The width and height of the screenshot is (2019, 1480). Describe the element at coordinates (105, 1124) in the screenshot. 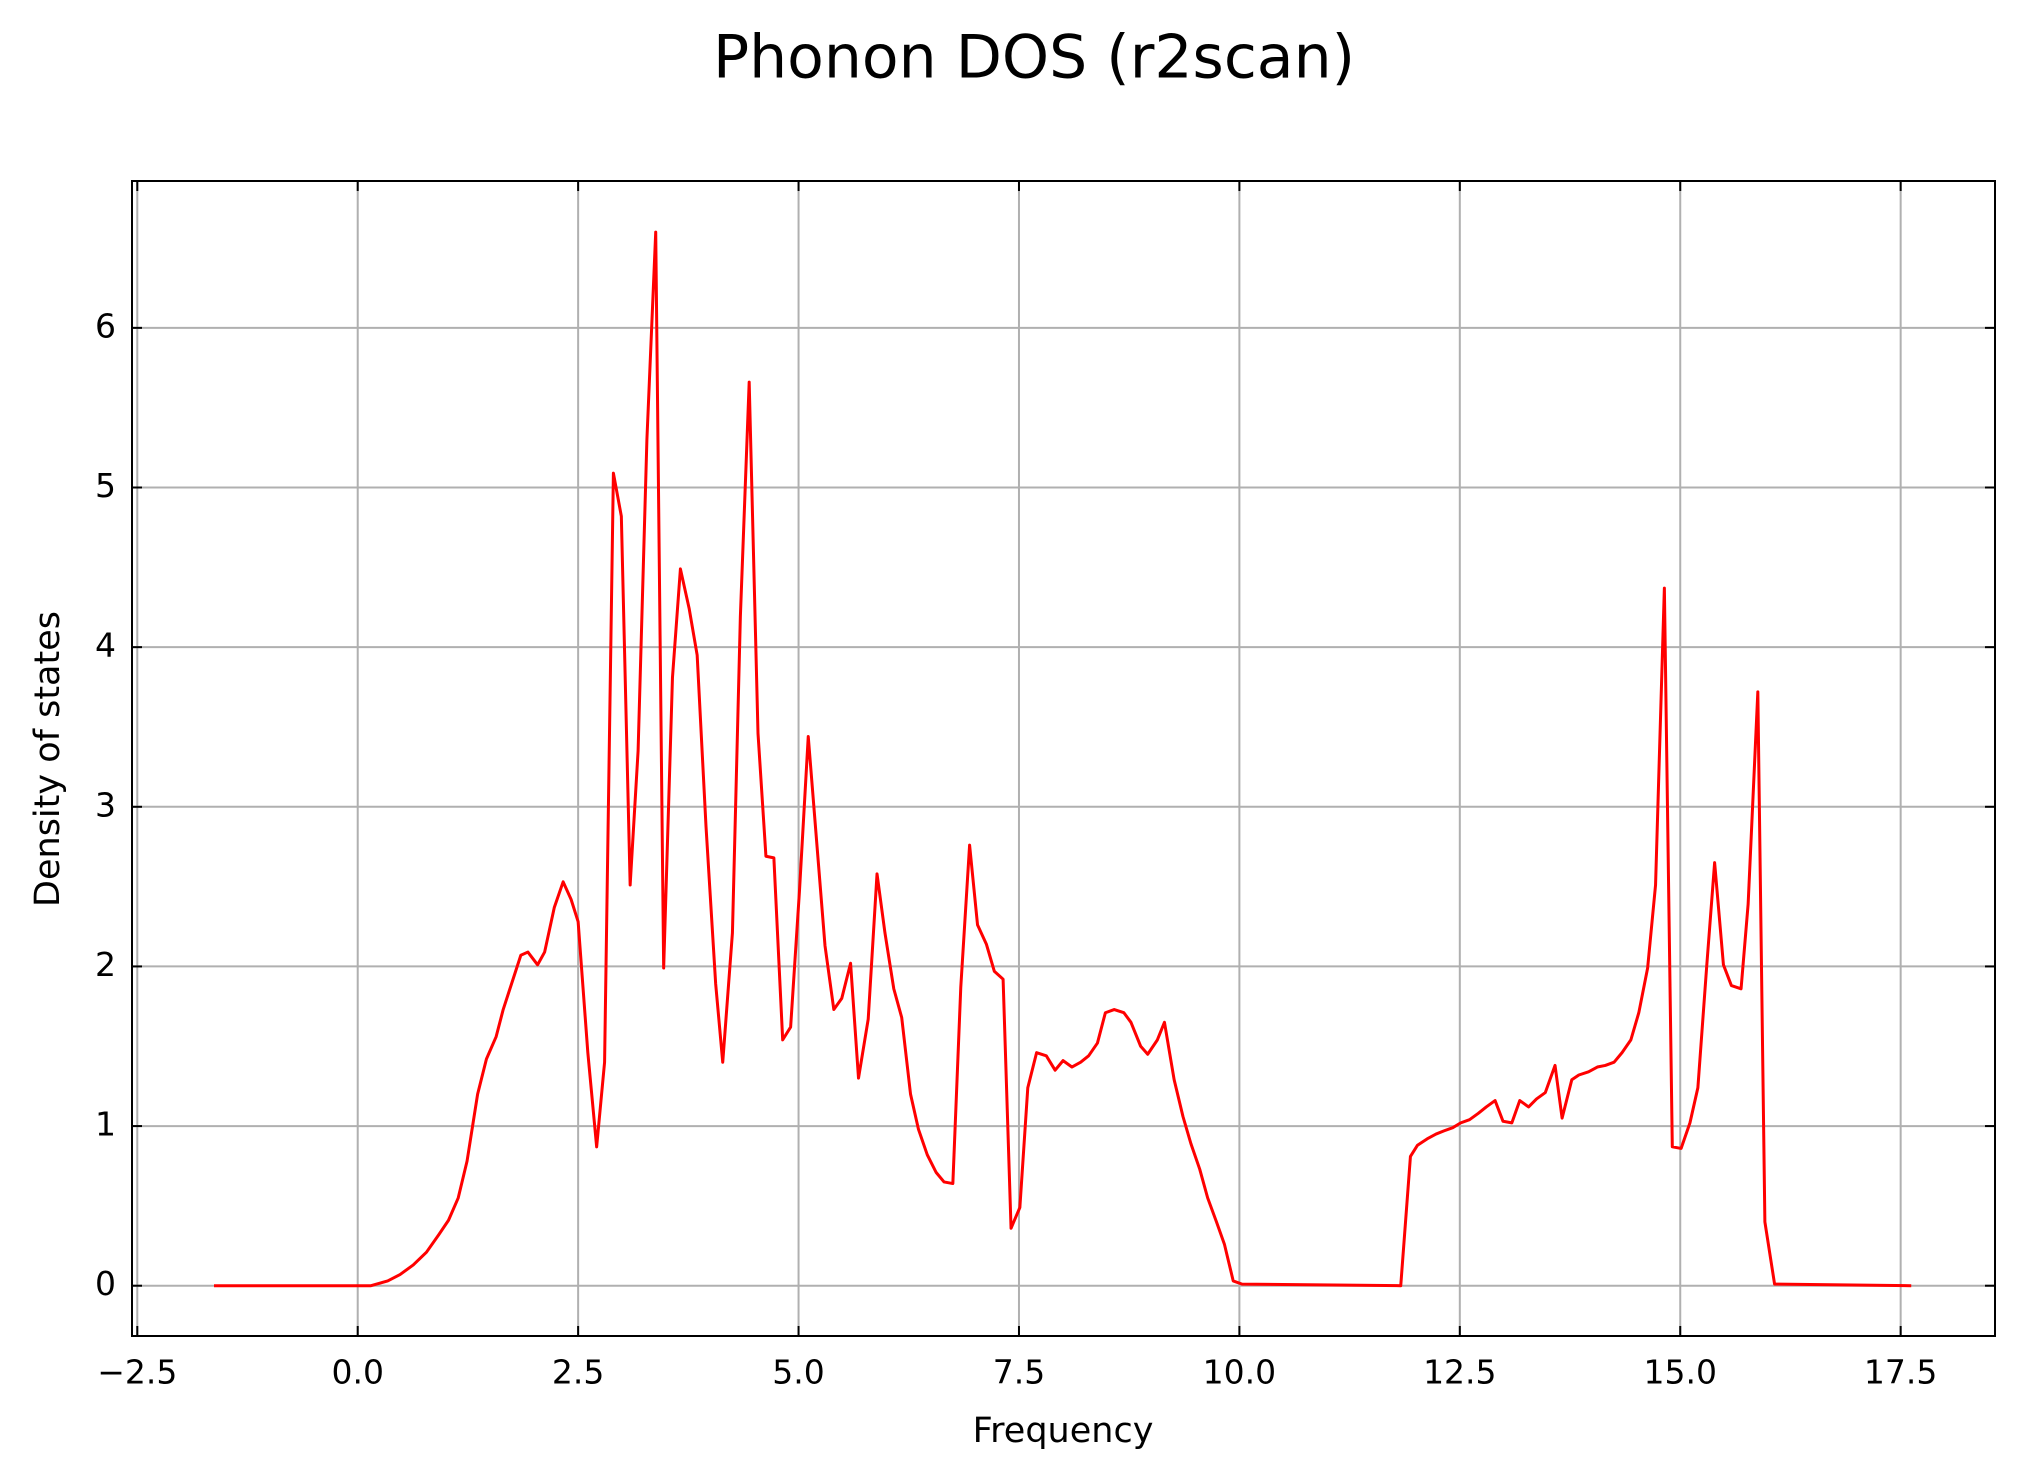

I see `y-tick-label: 1` at that location.